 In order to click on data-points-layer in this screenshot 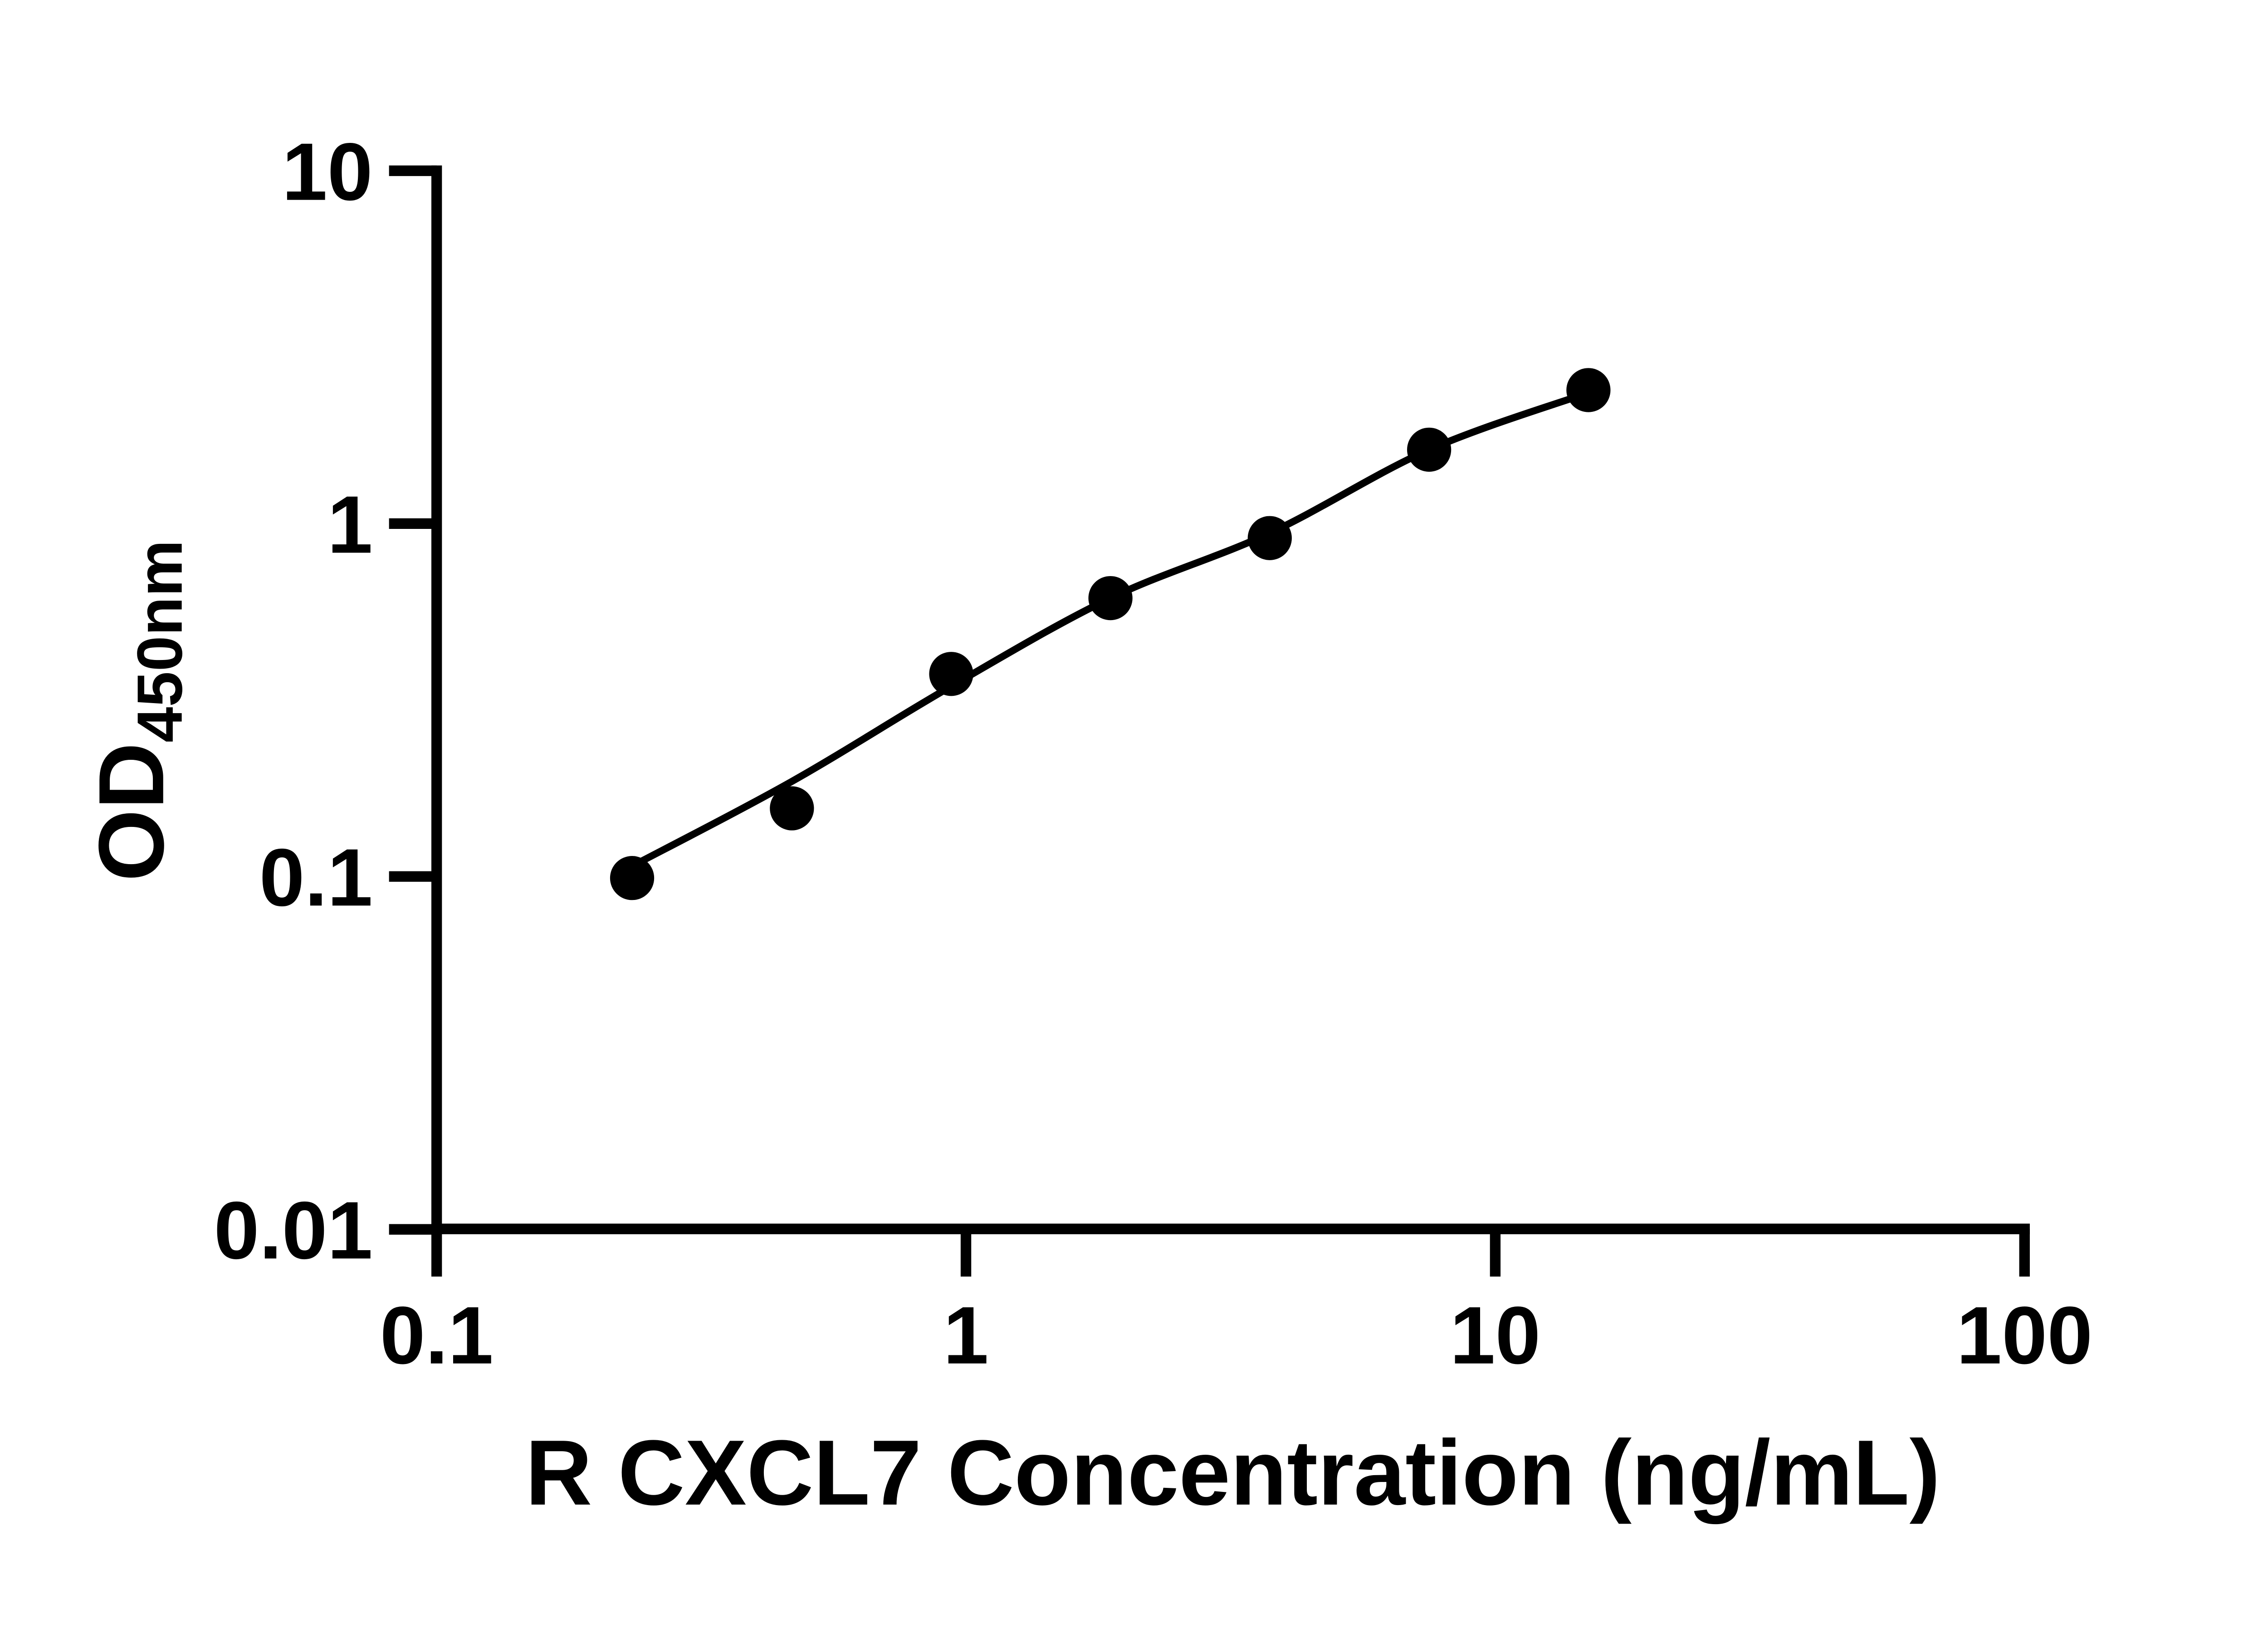, I will do `click(1111, 634)`.